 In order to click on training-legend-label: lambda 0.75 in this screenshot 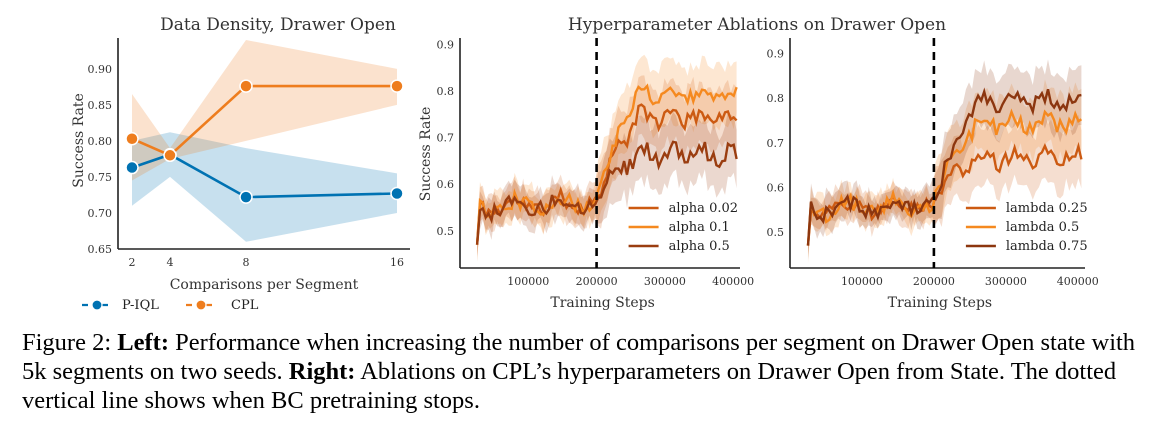, I will do `click(1047, 246)`.